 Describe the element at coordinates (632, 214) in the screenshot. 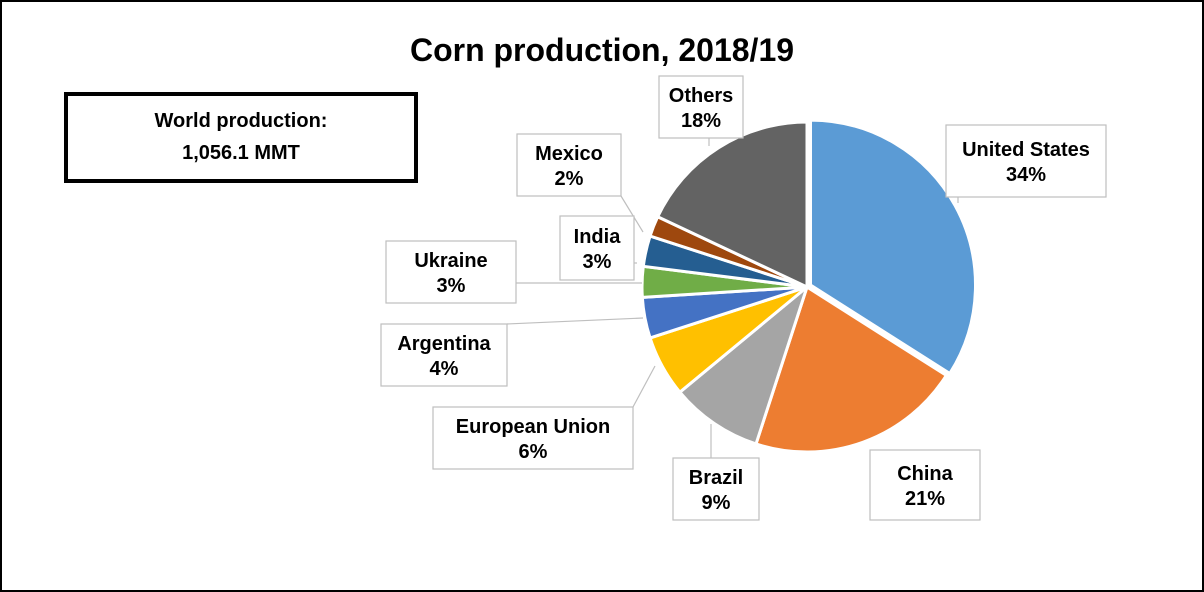

I see `leader-line-mexico` at that location.